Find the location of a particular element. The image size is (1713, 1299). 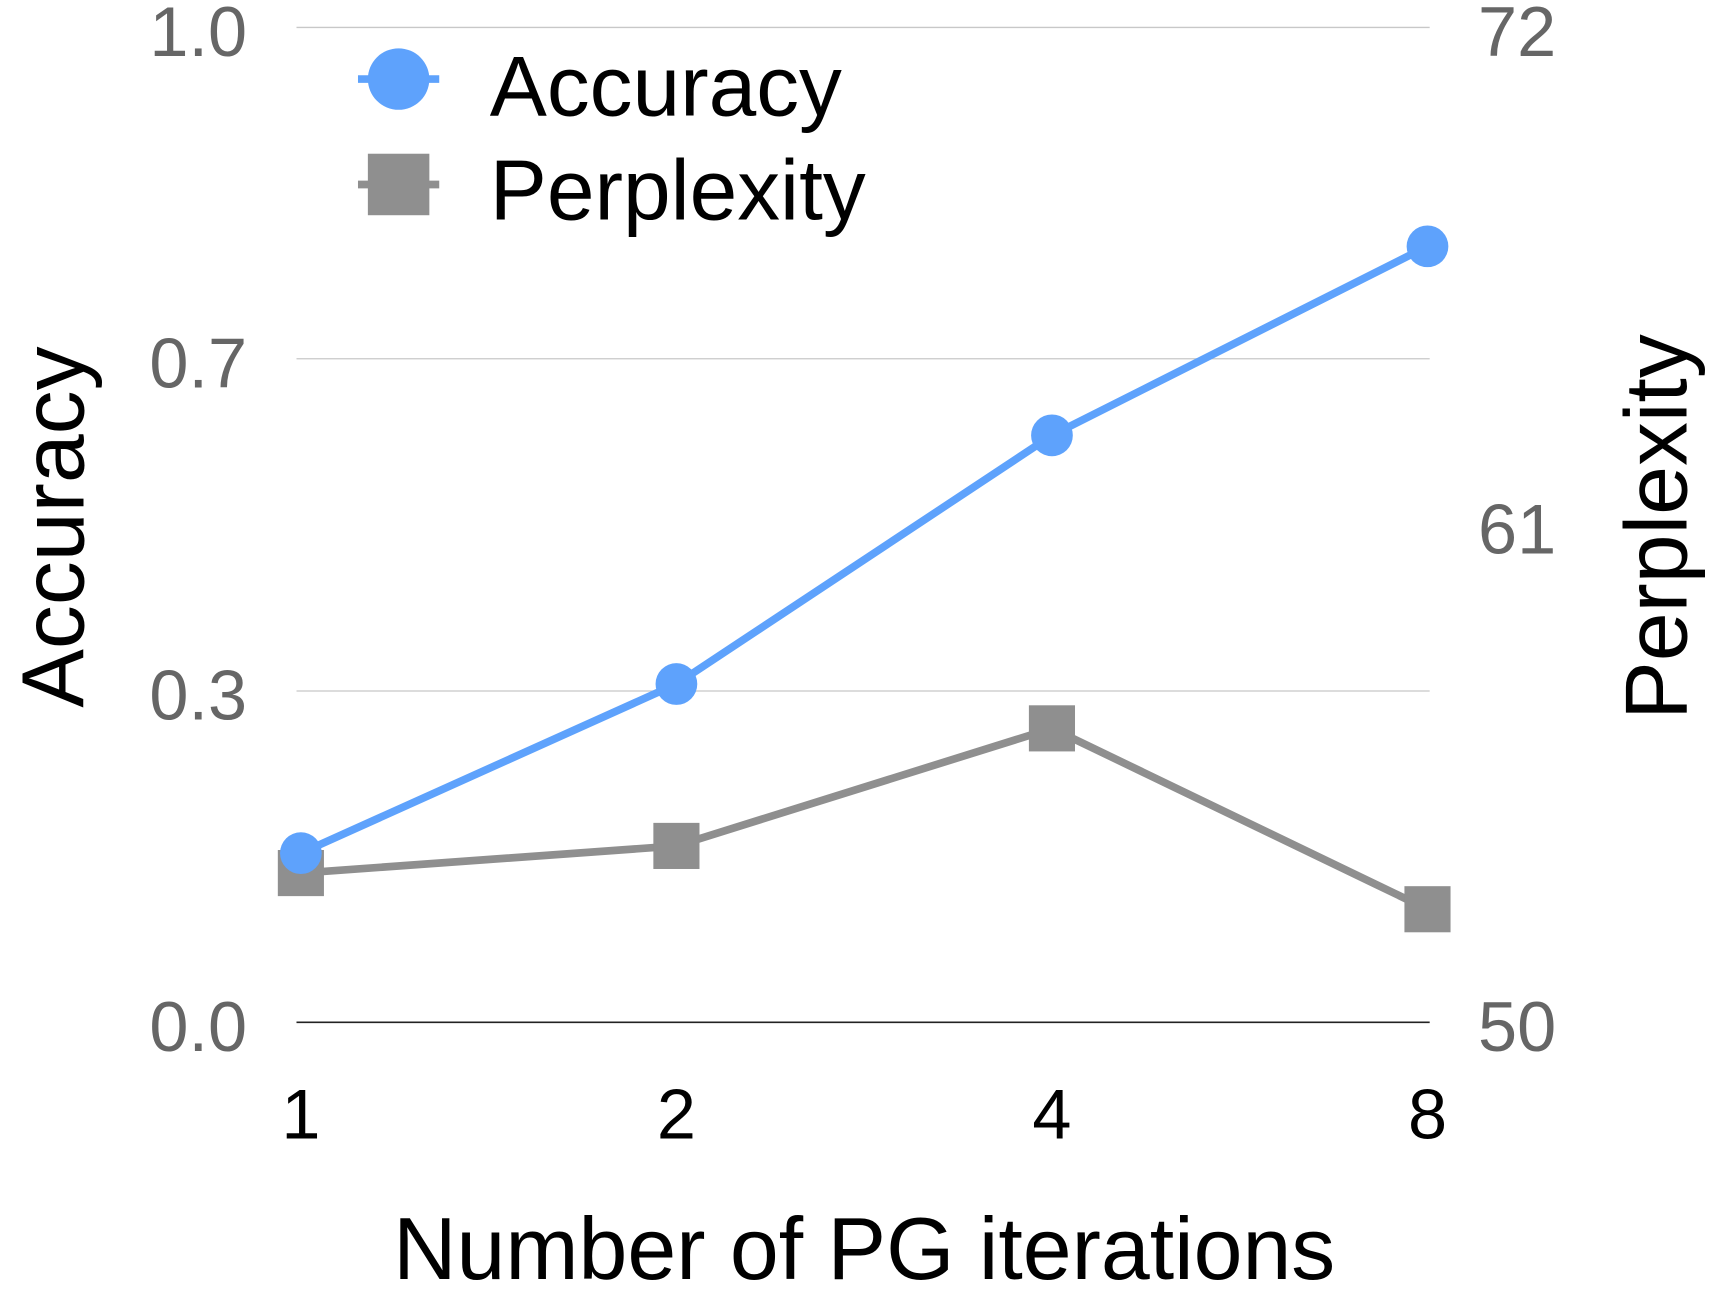

x-tick-label: 4 is located at coordinates (1051, 1114).